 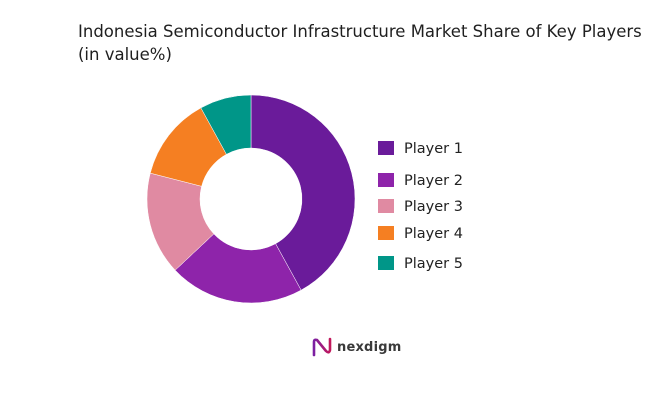 I want to click on legend: Player 1 Player 2 Player 3 Player 4 Player 5, so click(x=420, y=206).